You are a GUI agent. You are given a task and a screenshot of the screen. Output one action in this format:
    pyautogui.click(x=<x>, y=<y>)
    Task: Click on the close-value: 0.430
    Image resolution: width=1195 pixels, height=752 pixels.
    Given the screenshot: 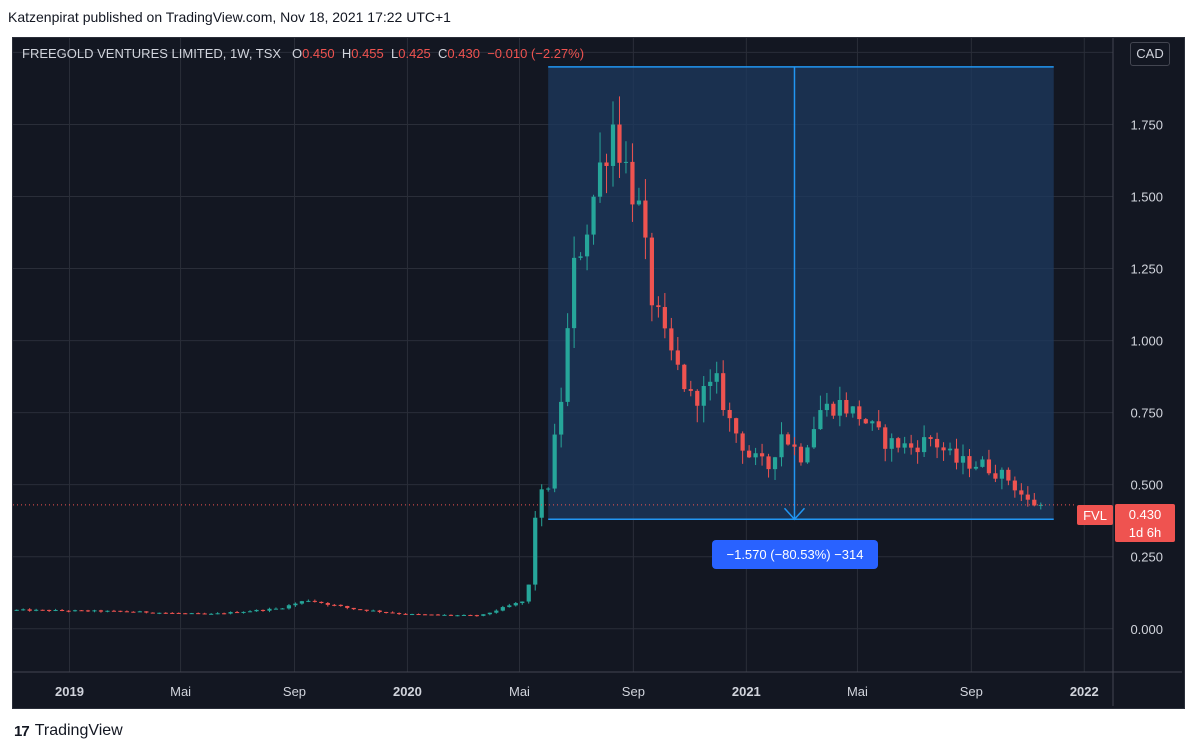 What is the action you would take?
    pyautogui.click(x=463, y=53)
    